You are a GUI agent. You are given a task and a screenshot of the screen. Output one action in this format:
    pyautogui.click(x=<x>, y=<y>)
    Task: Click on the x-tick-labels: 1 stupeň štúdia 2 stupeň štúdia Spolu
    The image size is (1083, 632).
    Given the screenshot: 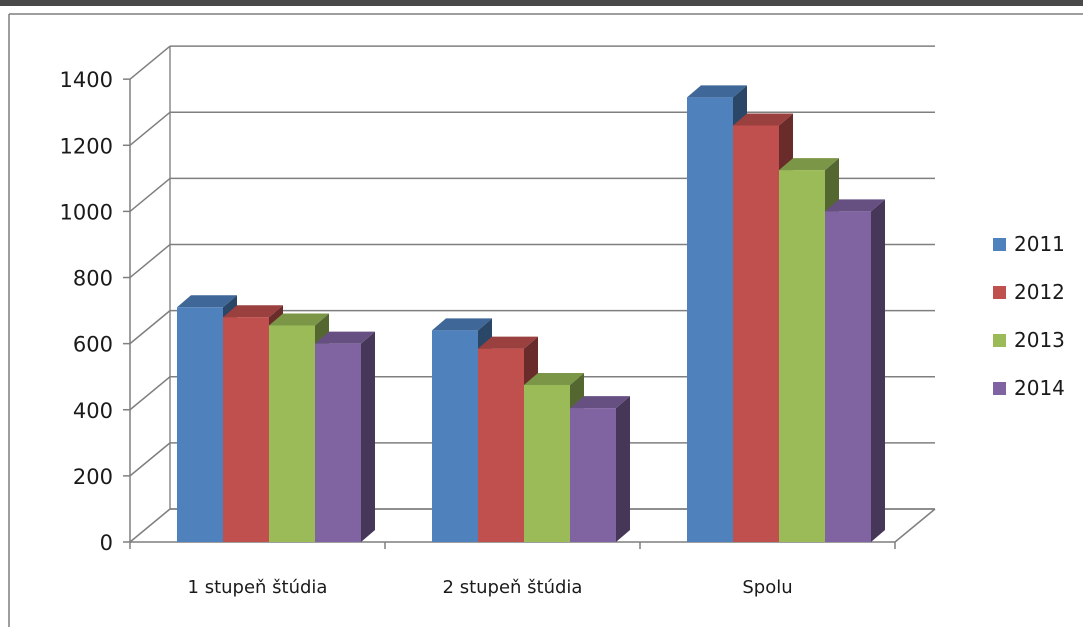 What is the action you would take?
    pyautogui.click(x=490, y=587)
    